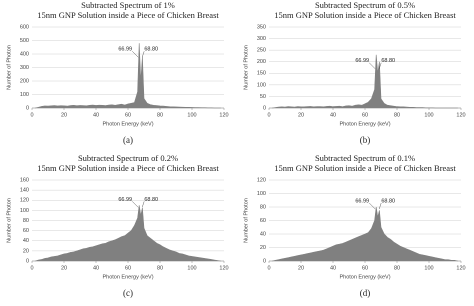 Image resolution: width=474 pixels, height=306 pixels. I want to click on y-tick-label: 600, so click(24, 27).